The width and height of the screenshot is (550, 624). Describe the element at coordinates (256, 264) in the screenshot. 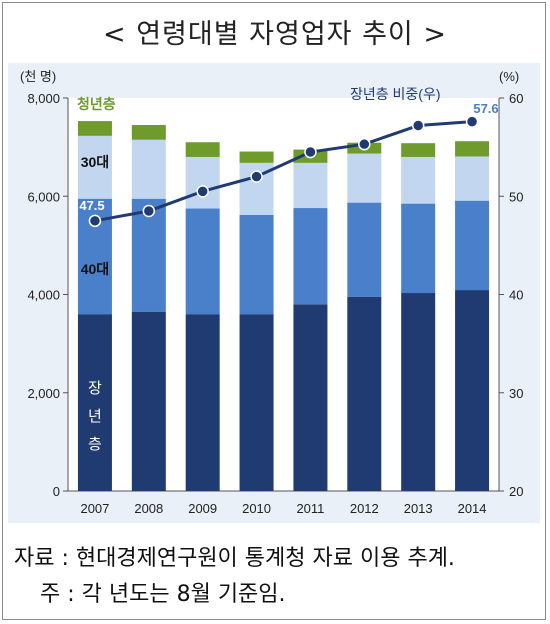

I see `bar-1-2010` at that location.